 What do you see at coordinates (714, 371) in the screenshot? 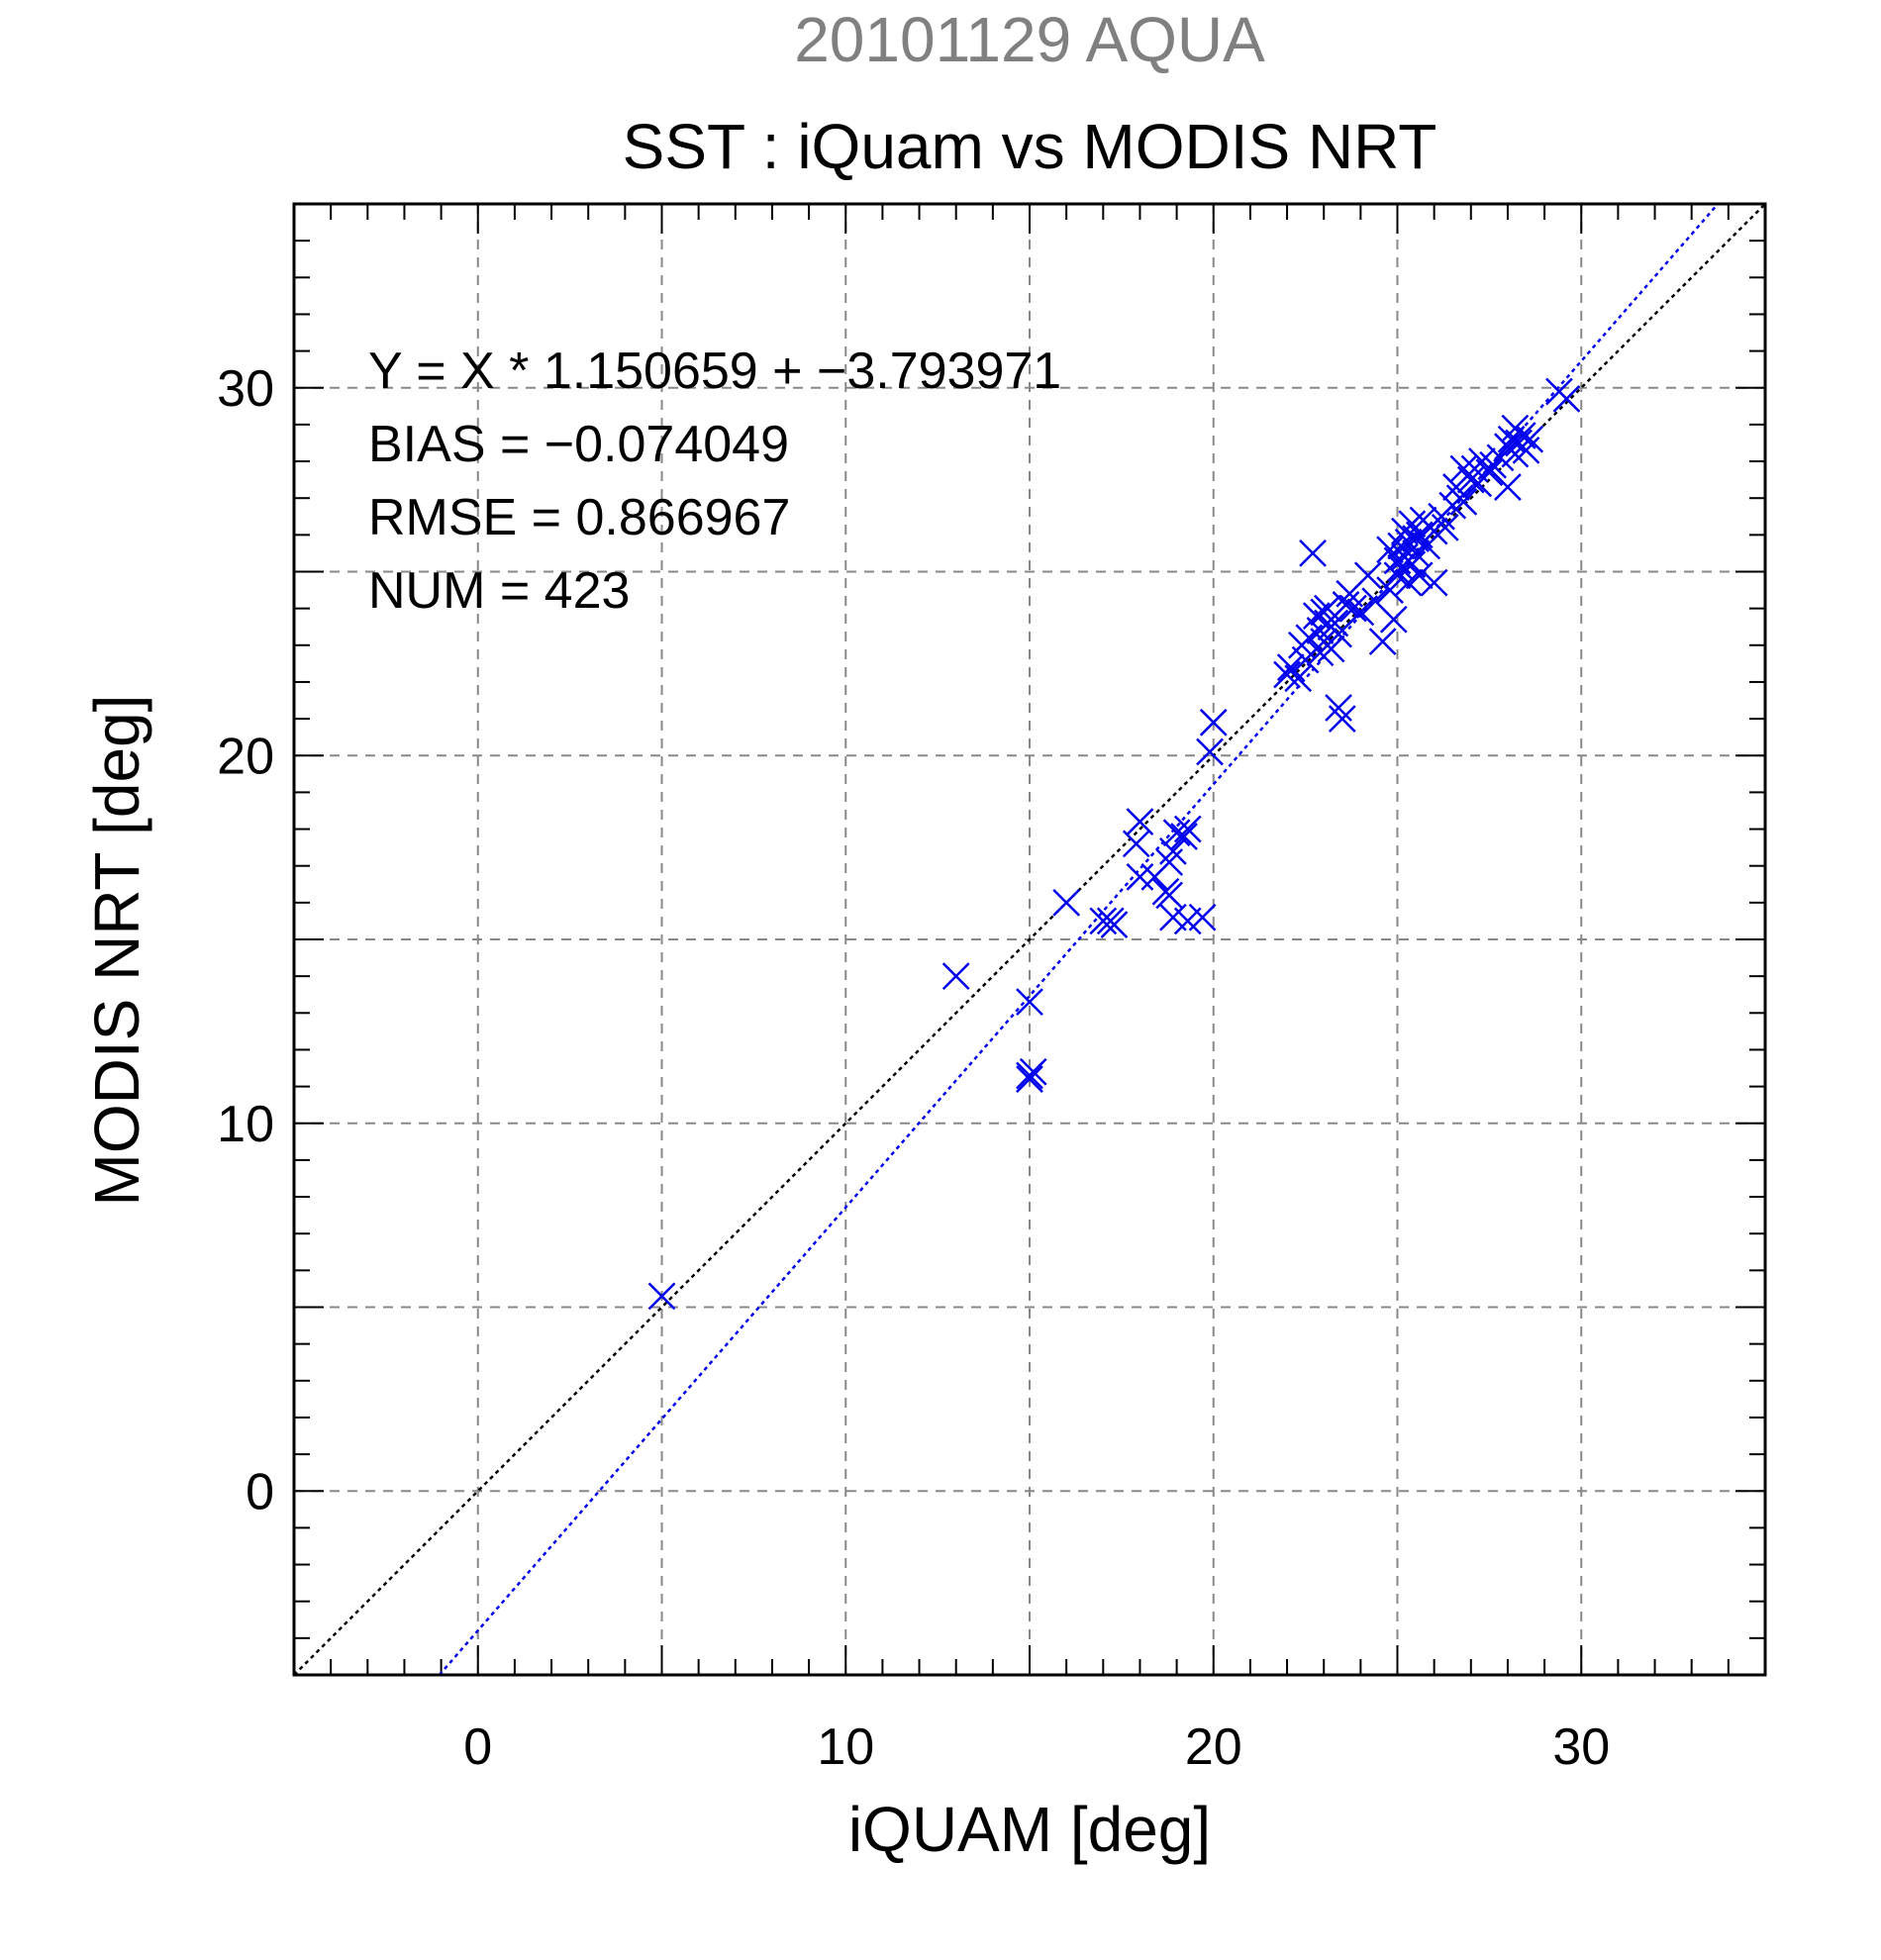
I see `regression-equation: Y = X * 1.150659 + −3.793971` at bounding box center [714, 371].